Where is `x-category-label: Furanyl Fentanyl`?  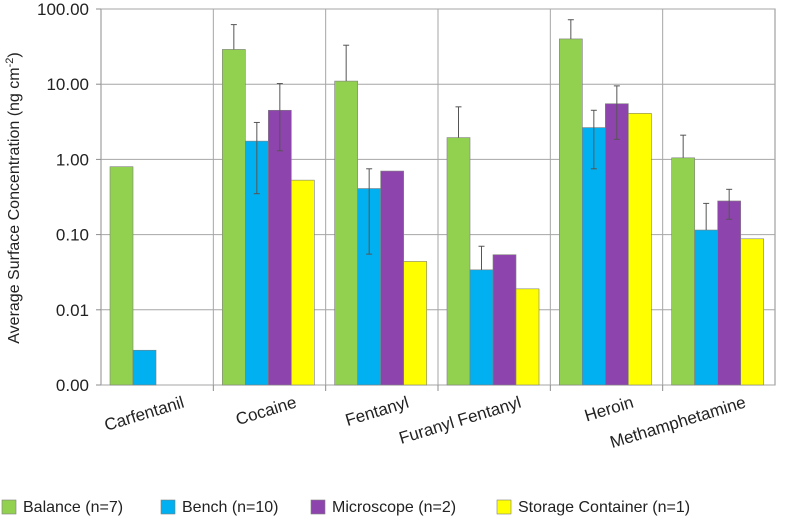
x-category-label: Furanyl Fentanyl is located at coordinates (460, 420).